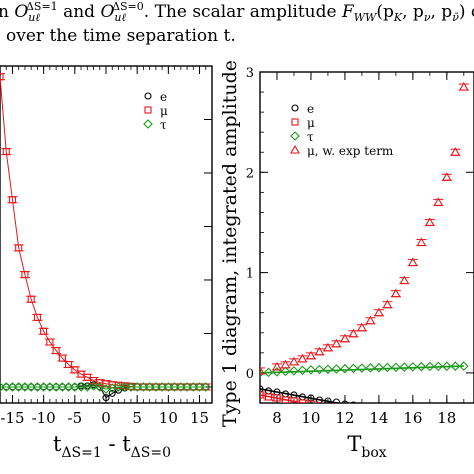  Describe the element at coordinates (354, 444) in the screenshot. I see `x-axis-label-part: T` at that location.